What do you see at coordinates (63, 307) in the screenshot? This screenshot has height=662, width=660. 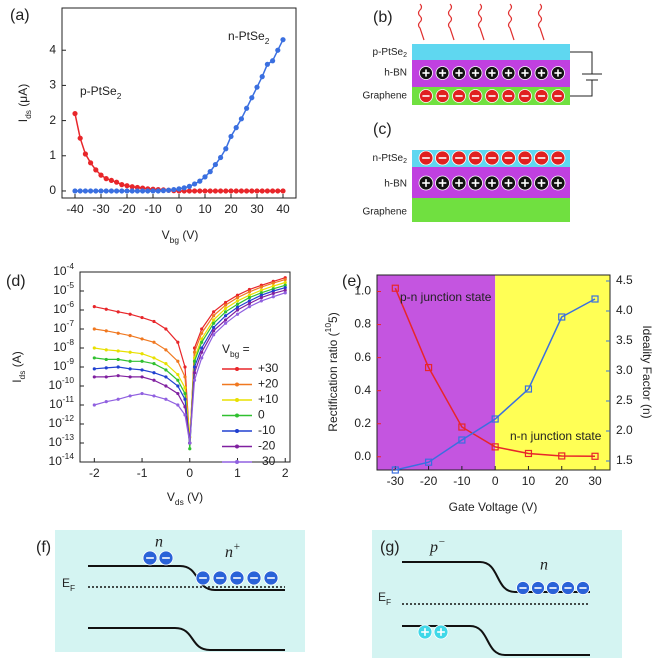 I see `y-tick-label: 10⁻⁶` at bounding box center [63, 307].